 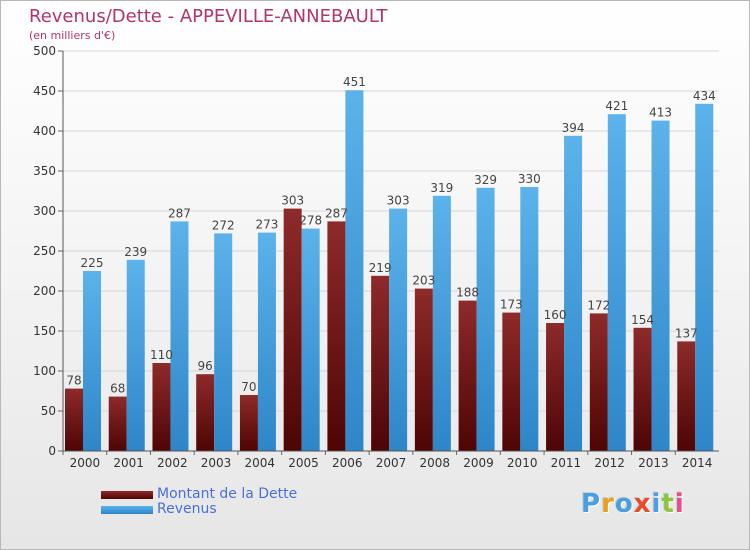 I want to click on x-tick-label: 2000, so click(x=85, y=463).